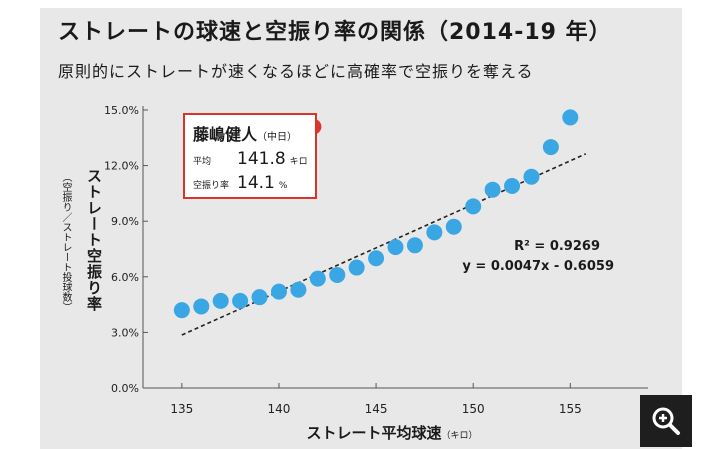 The image size is (720, 449). Describe the element at coordinates (570, 409) in the screenshot. I see `x-tick-label: 155` at that location.